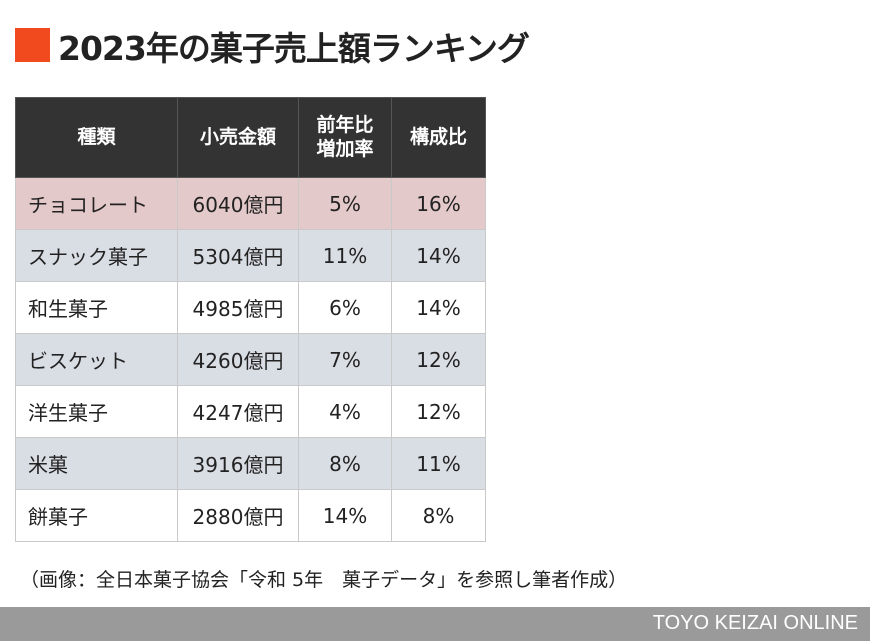 This screenshot has width=870, height=641. I want to click on table-cell: 16%, so click(438, 203).